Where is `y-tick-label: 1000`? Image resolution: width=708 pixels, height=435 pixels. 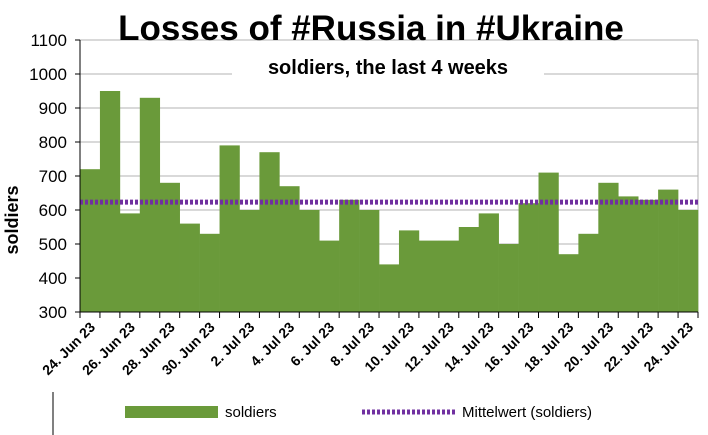 y-tick-label: 1000 is located at coordinates (48, 74).